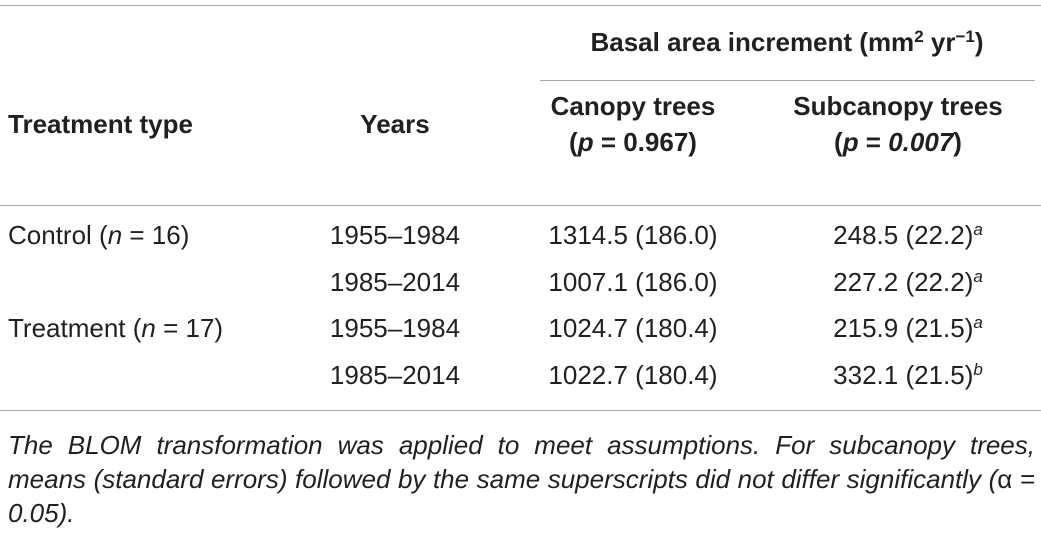 The height and width of the screenshot is (534, 1041). I want to click on text-run: 1022.7 (180.4), so click(633, 375).